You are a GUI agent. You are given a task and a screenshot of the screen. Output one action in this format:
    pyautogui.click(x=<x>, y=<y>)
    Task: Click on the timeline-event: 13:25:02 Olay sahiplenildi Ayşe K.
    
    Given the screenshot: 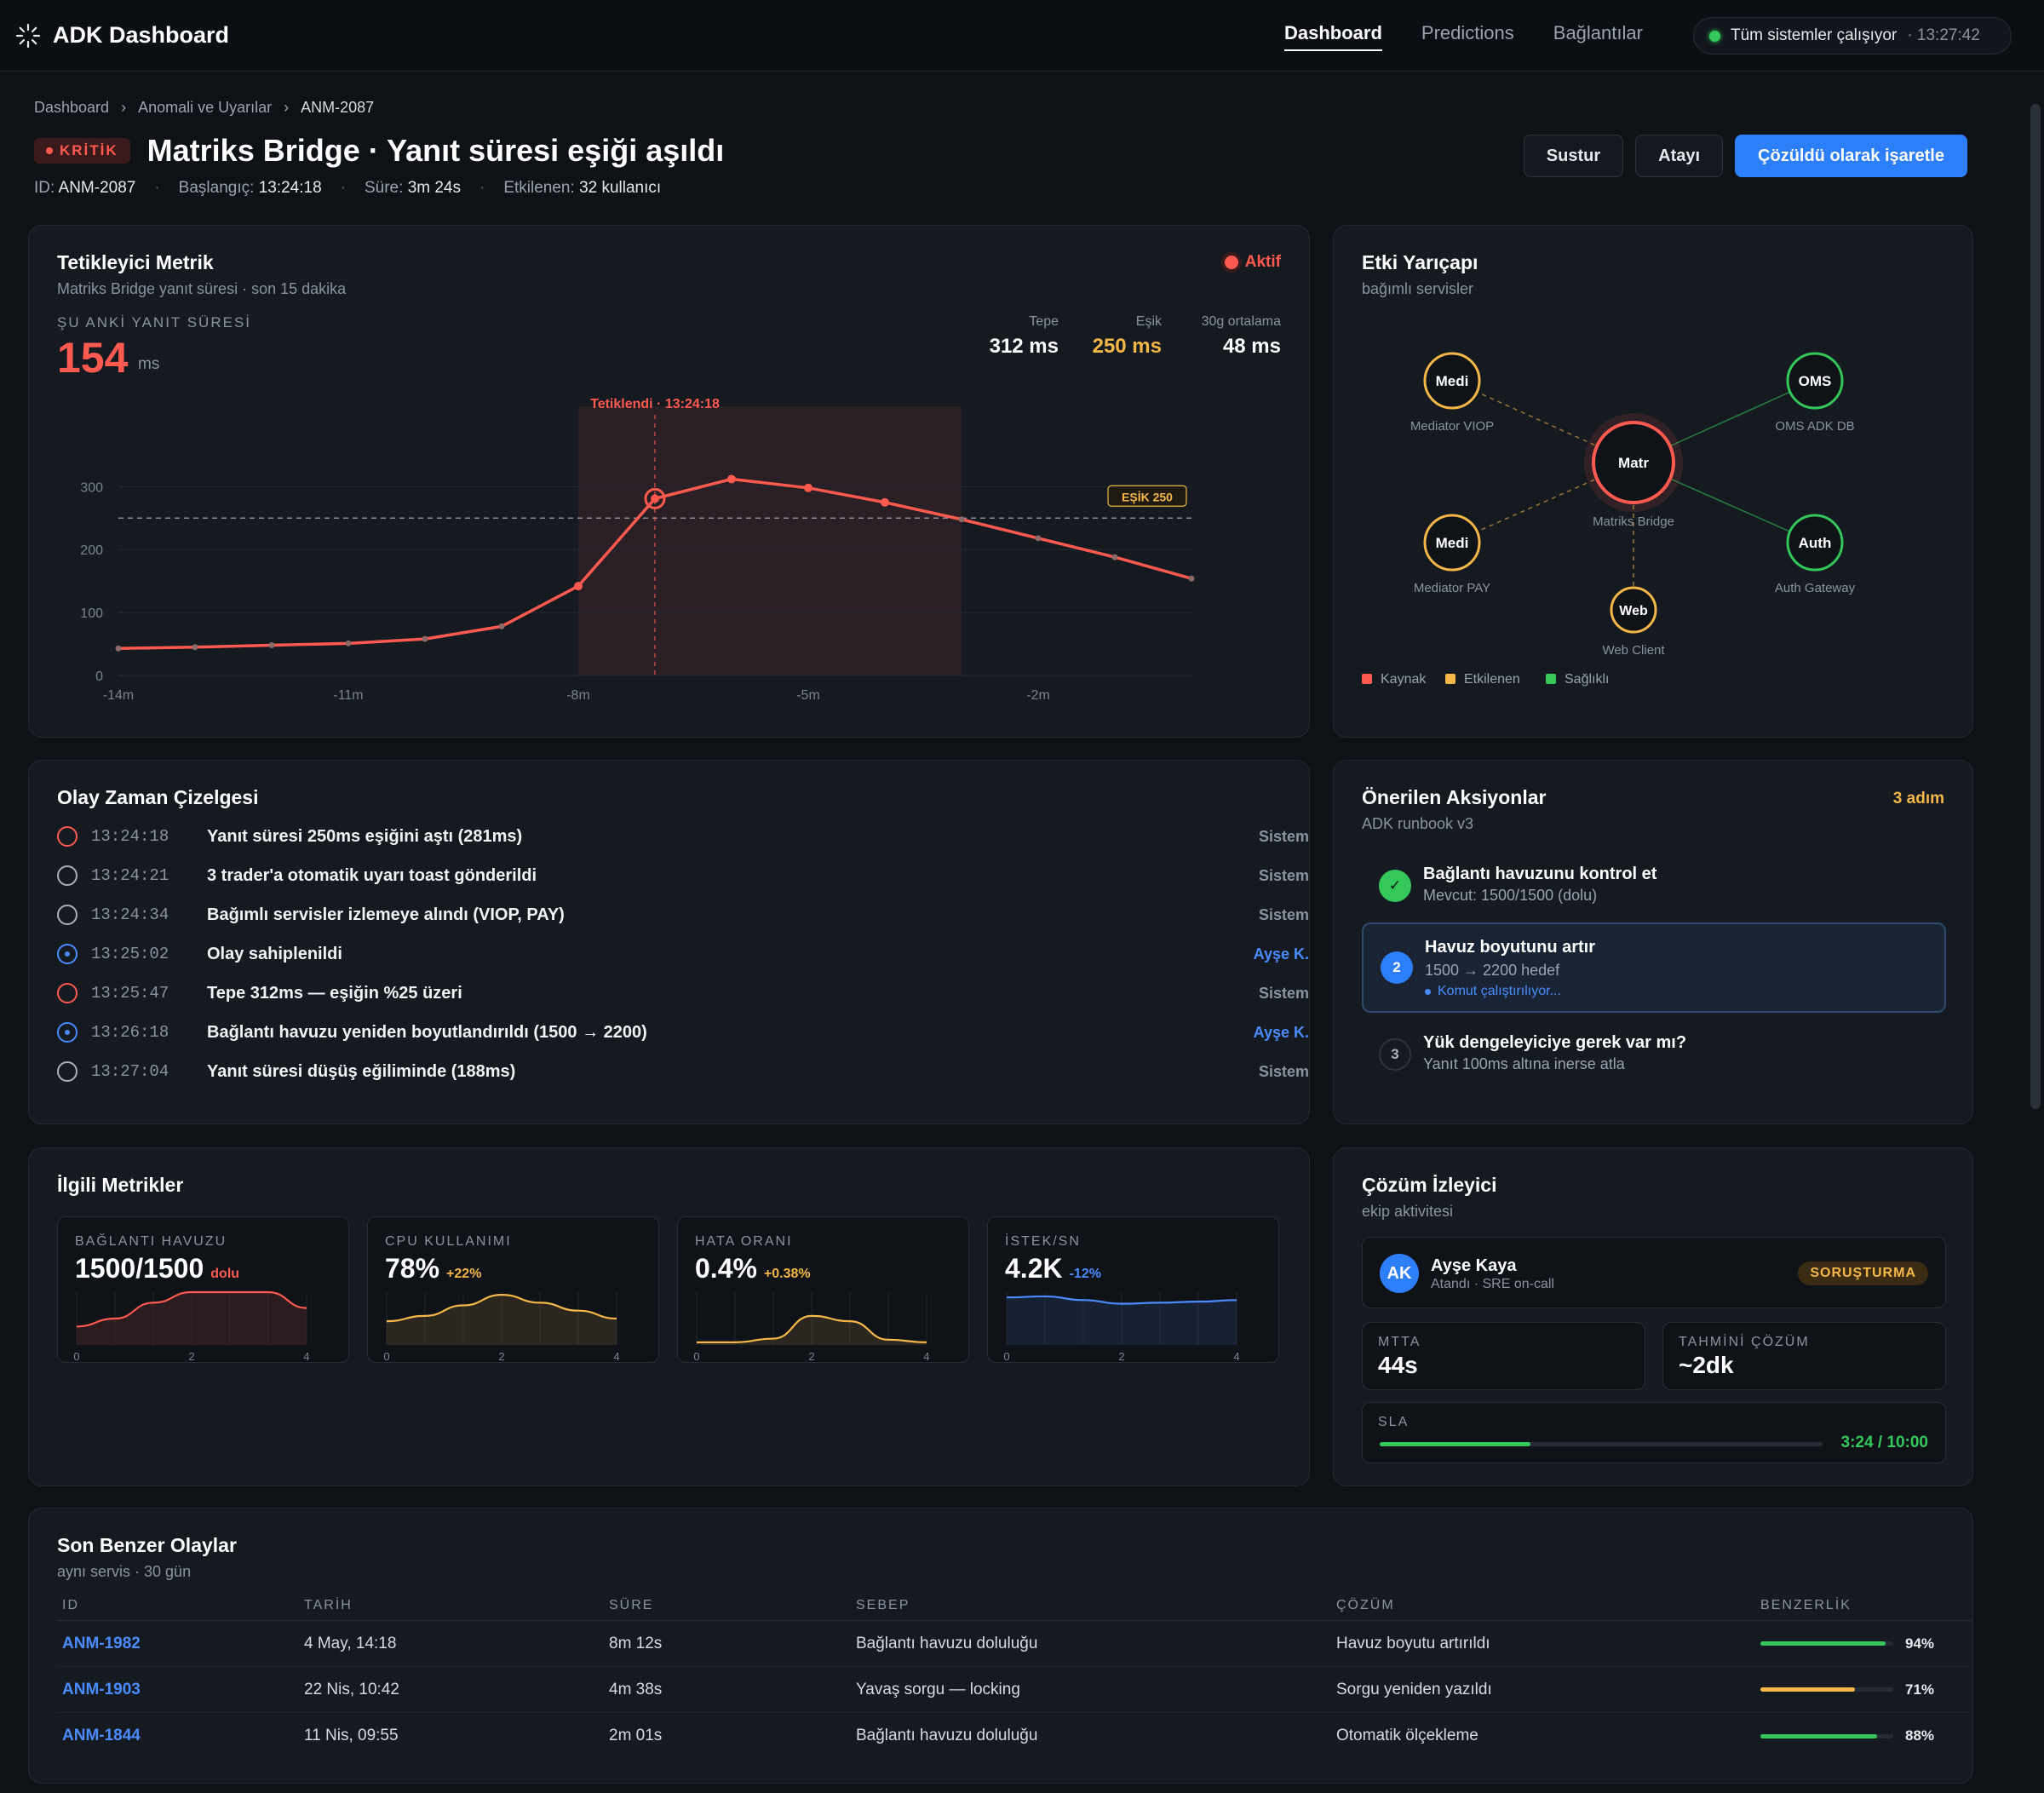 What is the action you would take?
    pyautogui.click(x=683, y=954)
    